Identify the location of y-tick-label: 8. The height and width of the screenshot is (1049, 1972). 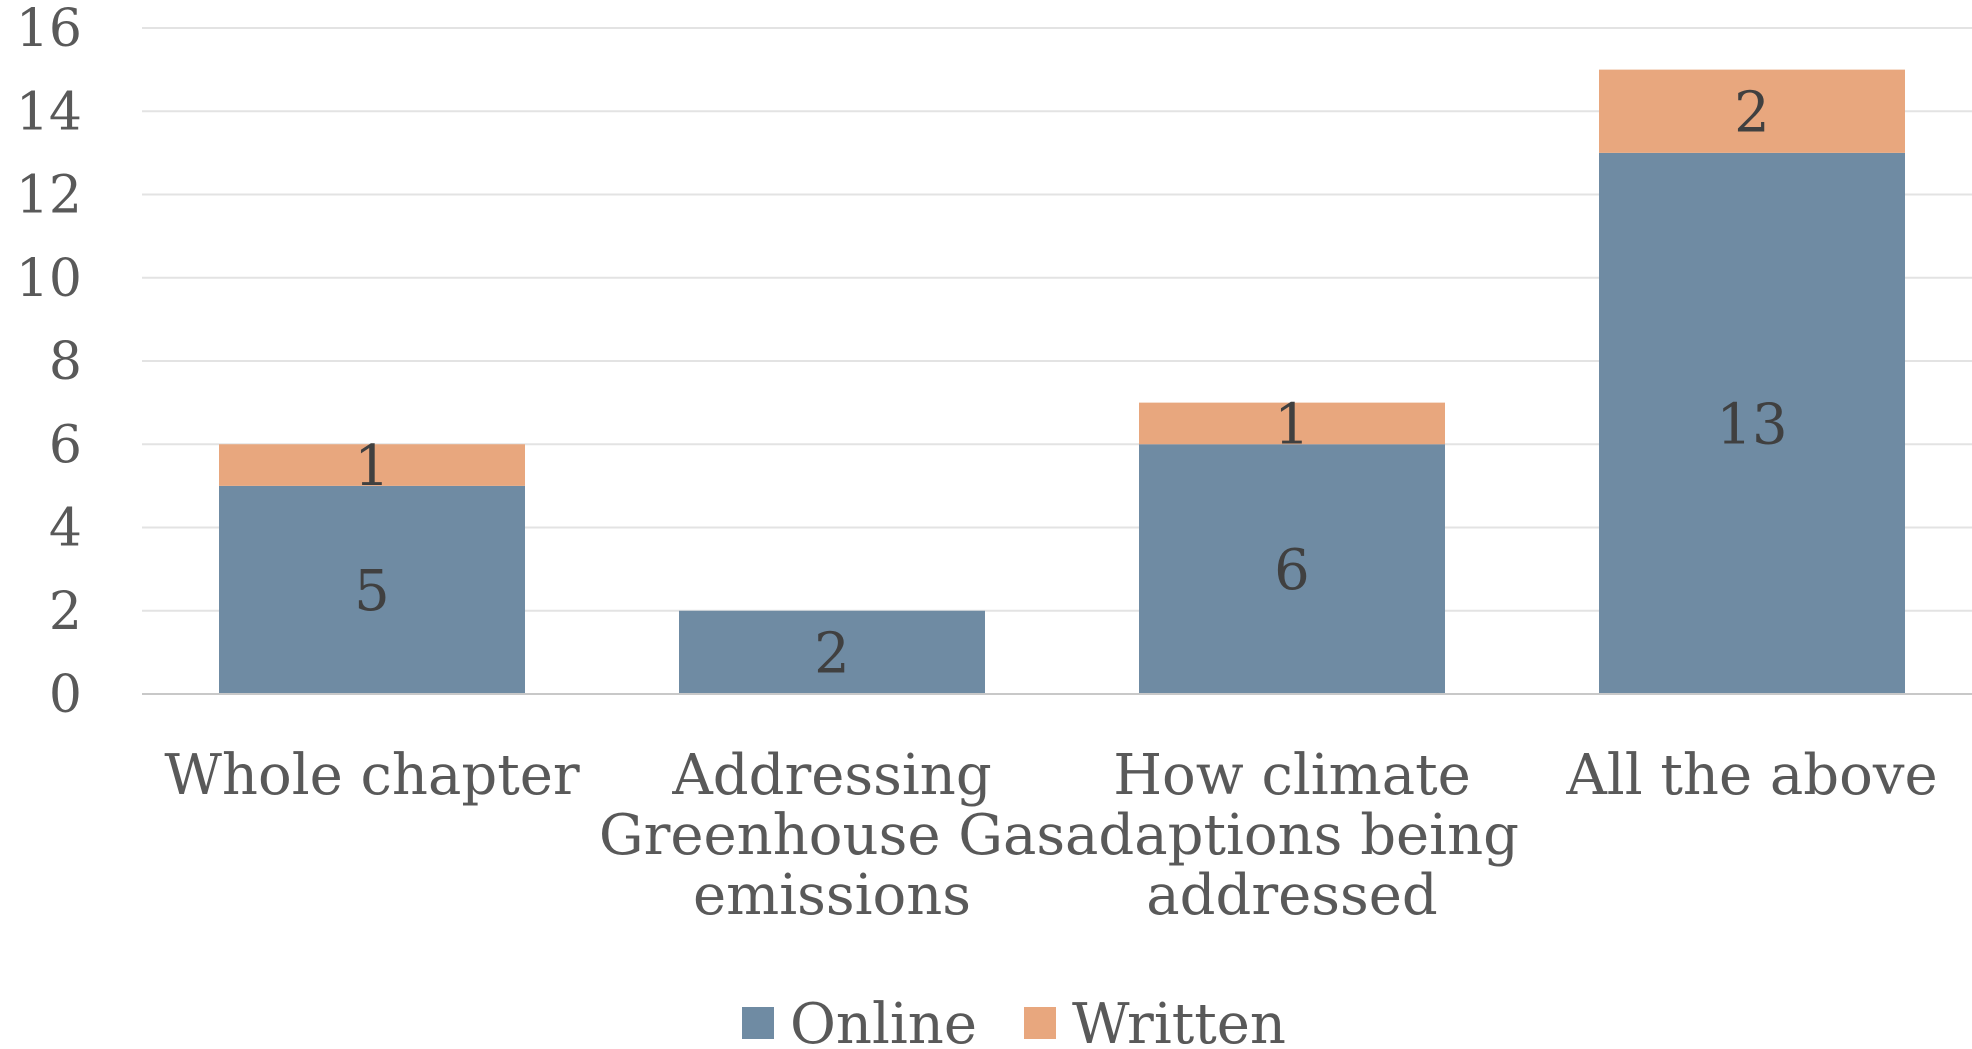
(65, 362).